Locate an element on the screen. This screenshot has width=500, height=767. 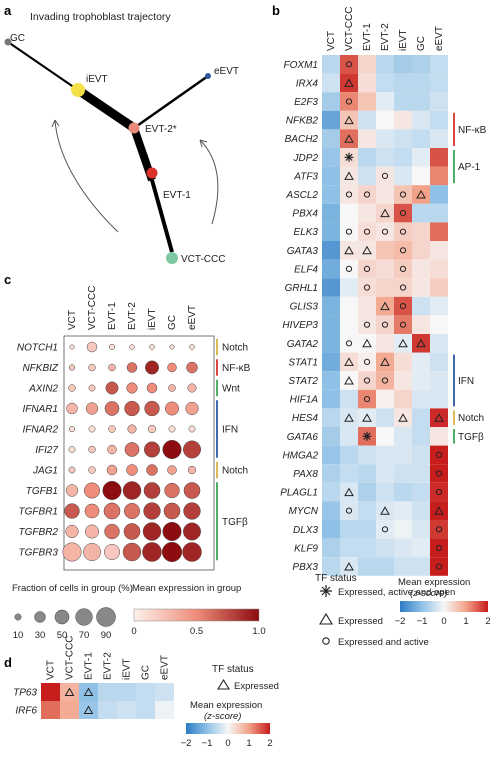
c-gene-label: IFNAR1 is located at coordinates (40, 409).